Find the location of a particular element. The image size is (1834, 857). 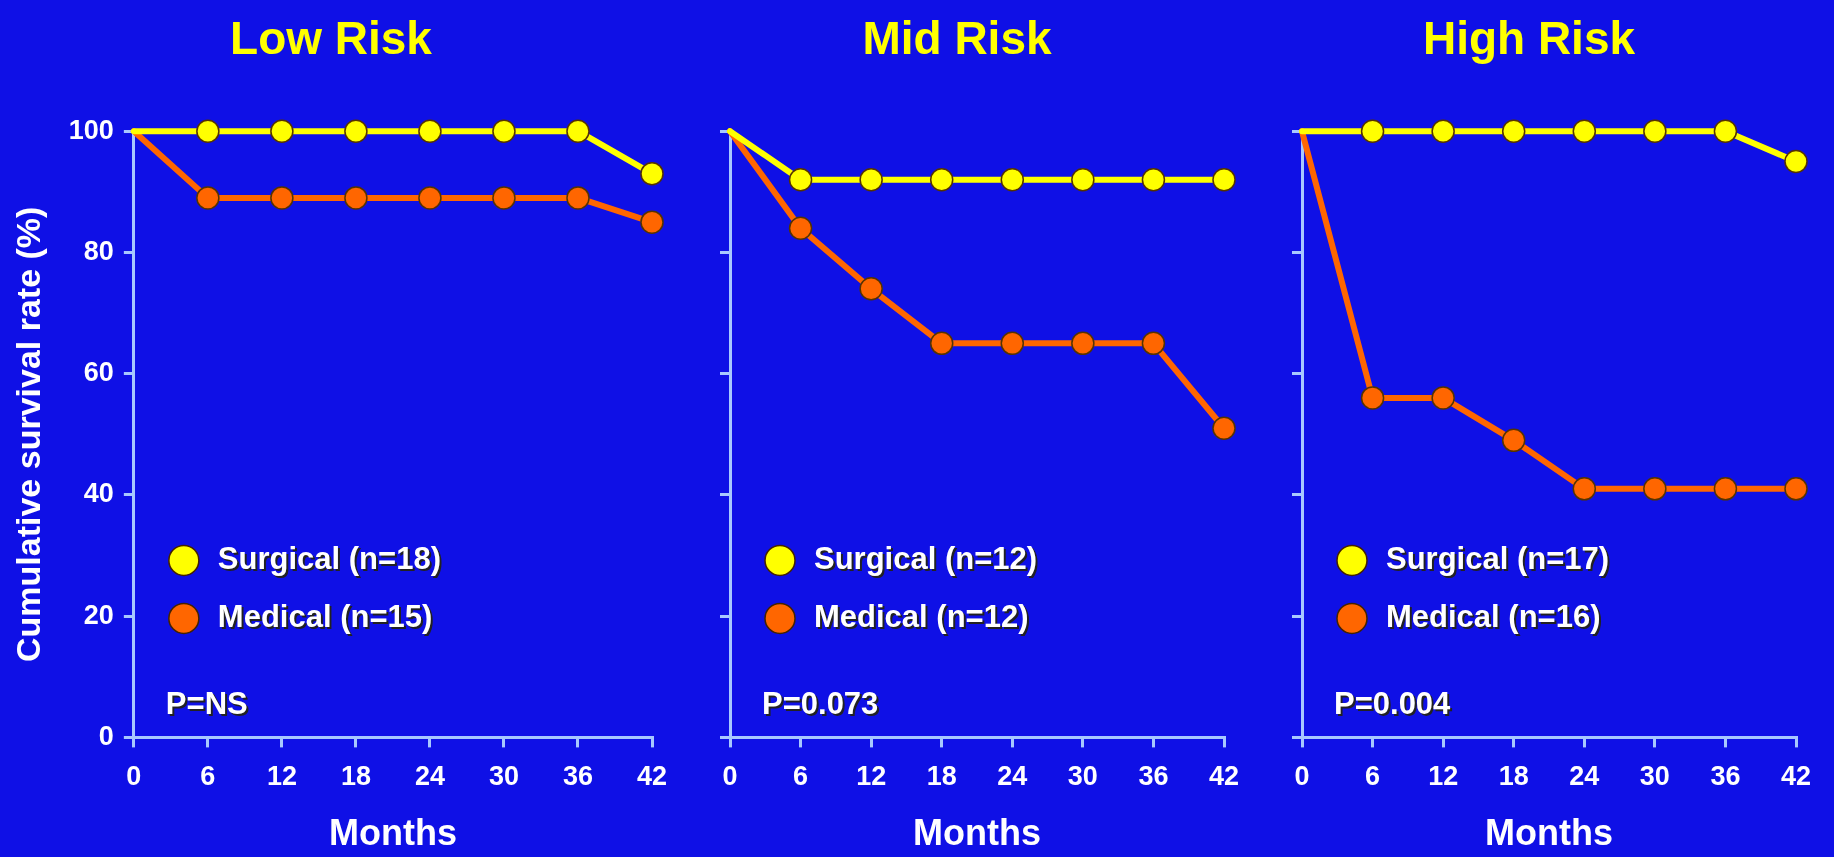

chart-title: High Risk is located at coordinates (1529, 38).